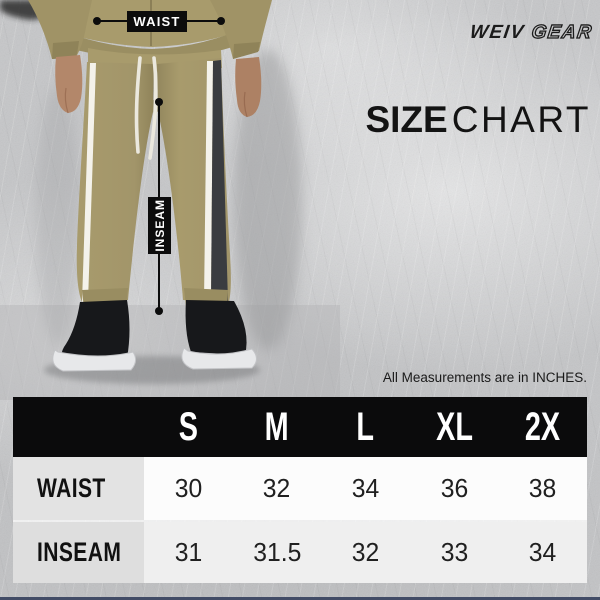  What do you see at coordinates (188, 488) in the screenshot?
I see `table-cell: 30` at bounding box center [188, 488].